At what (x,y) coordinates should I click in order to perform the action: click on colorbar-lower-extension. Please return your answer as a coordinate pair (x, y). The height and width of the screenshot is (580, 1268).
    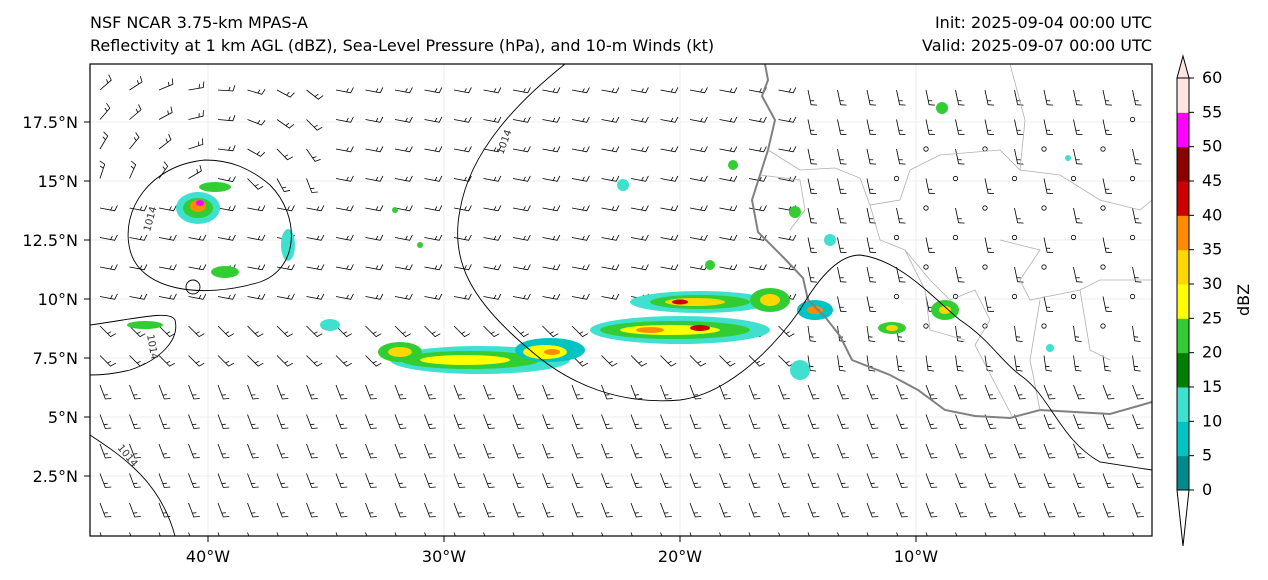
    Looking at the image, I should click on (1183, 518).